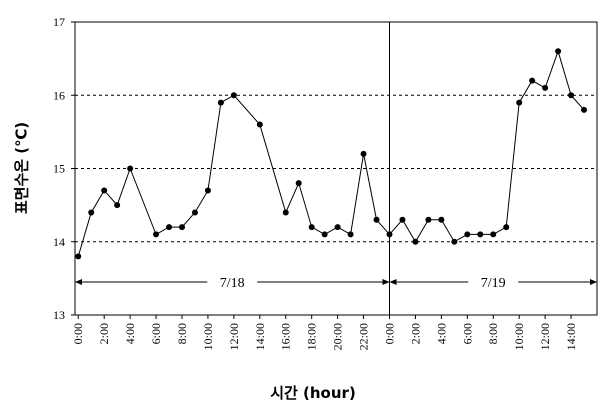 This screenshot has width=608, height=414. What do you see at coordinates (59, 315) in the screenshot?
I see `y-tick-label: 13` at bounding box center [59, 315].